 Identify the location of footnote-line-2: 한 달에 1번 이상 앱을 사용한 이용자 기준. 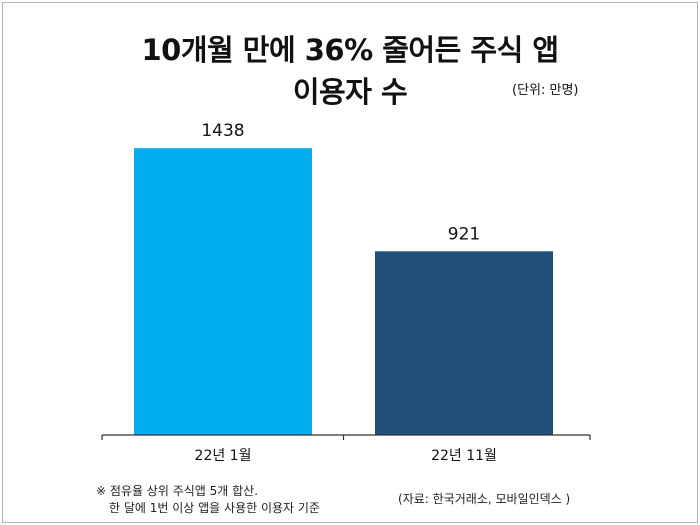
(214, 508).